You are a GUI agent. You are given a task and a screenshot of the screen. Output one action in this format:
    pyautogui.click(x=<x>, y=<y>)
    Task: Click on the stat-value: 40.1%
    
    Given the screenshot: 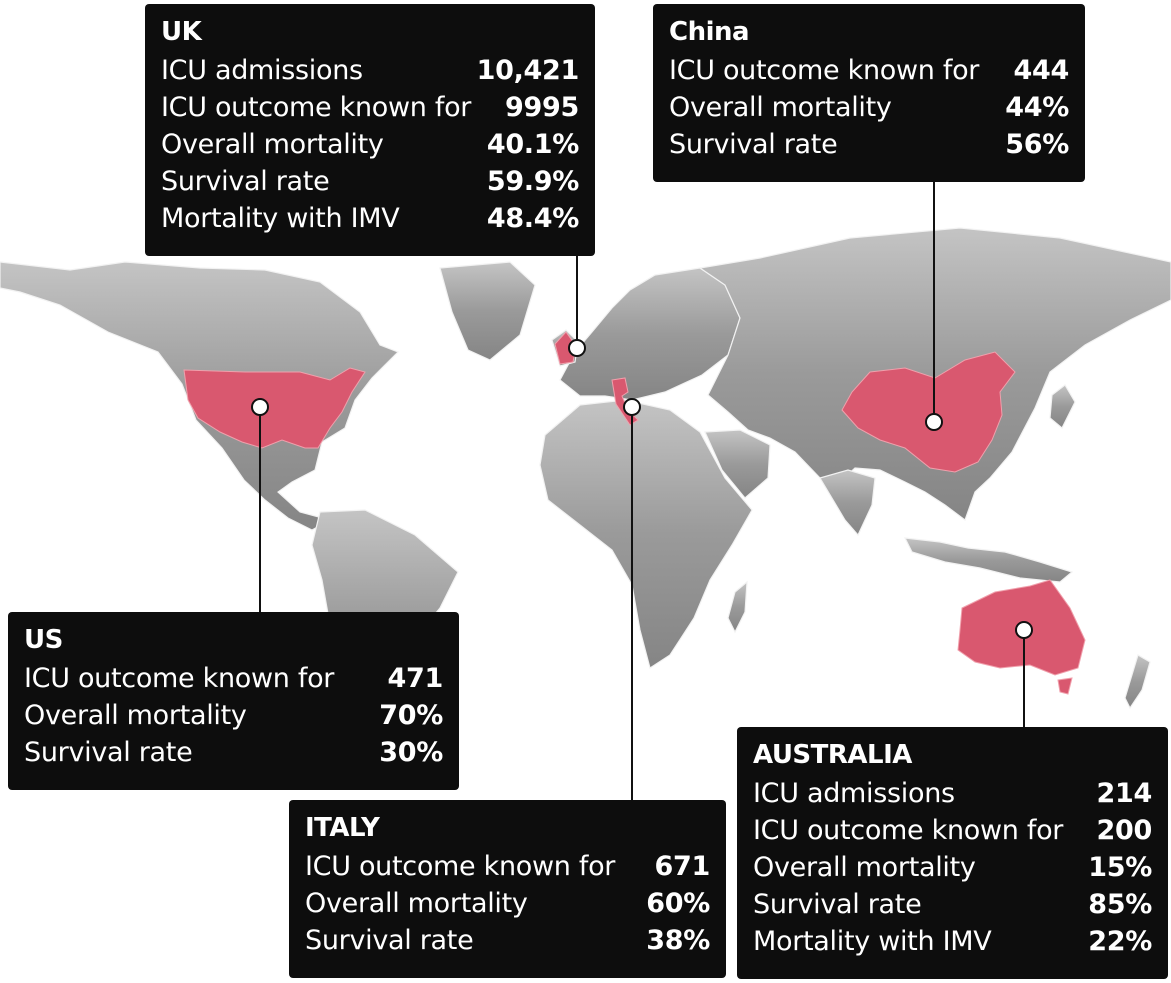 What is the action you would take?
    pyautogui.click(x=532, y=144)
    